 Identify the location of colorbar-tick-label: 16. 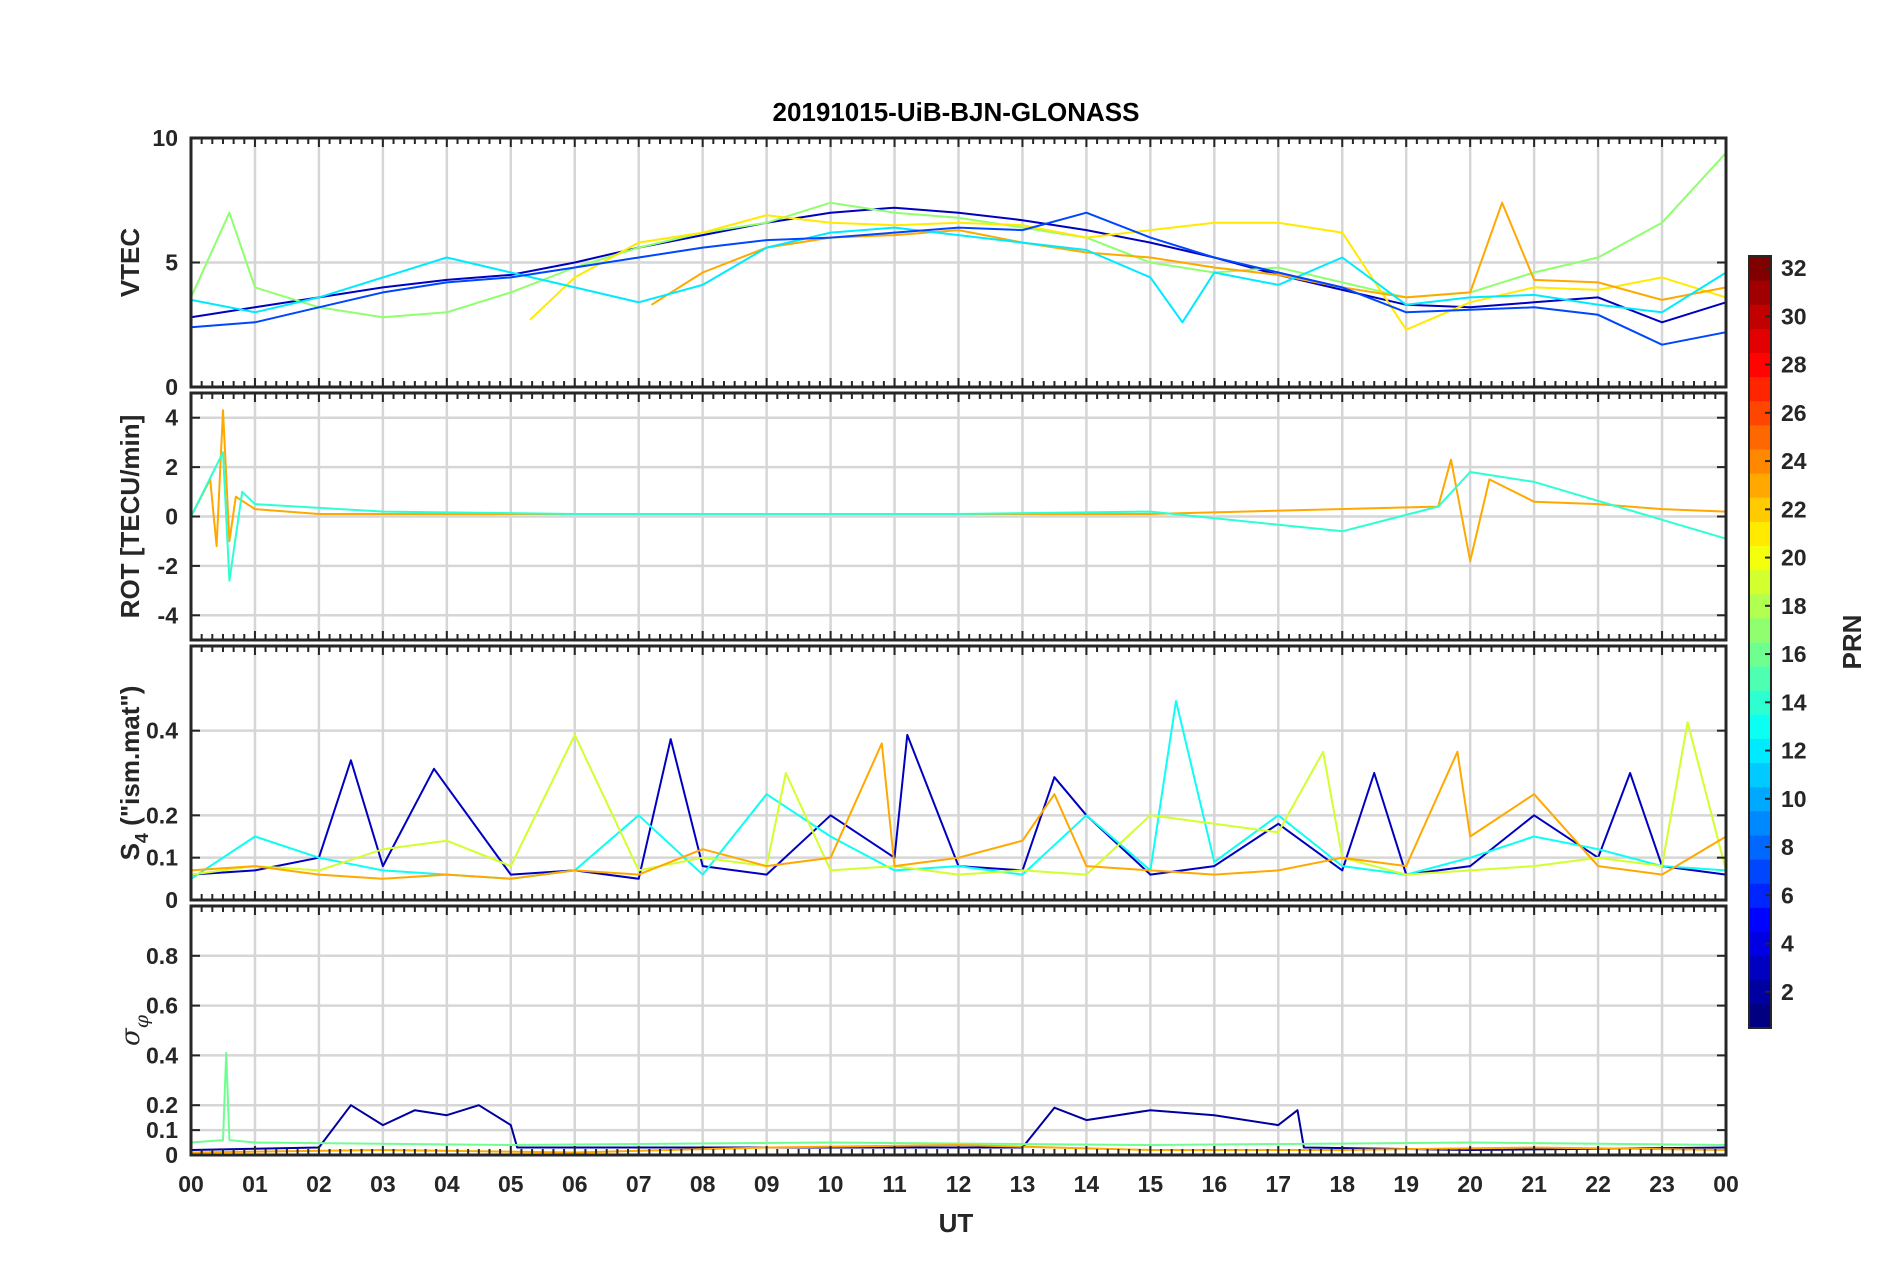
(1794, 654).